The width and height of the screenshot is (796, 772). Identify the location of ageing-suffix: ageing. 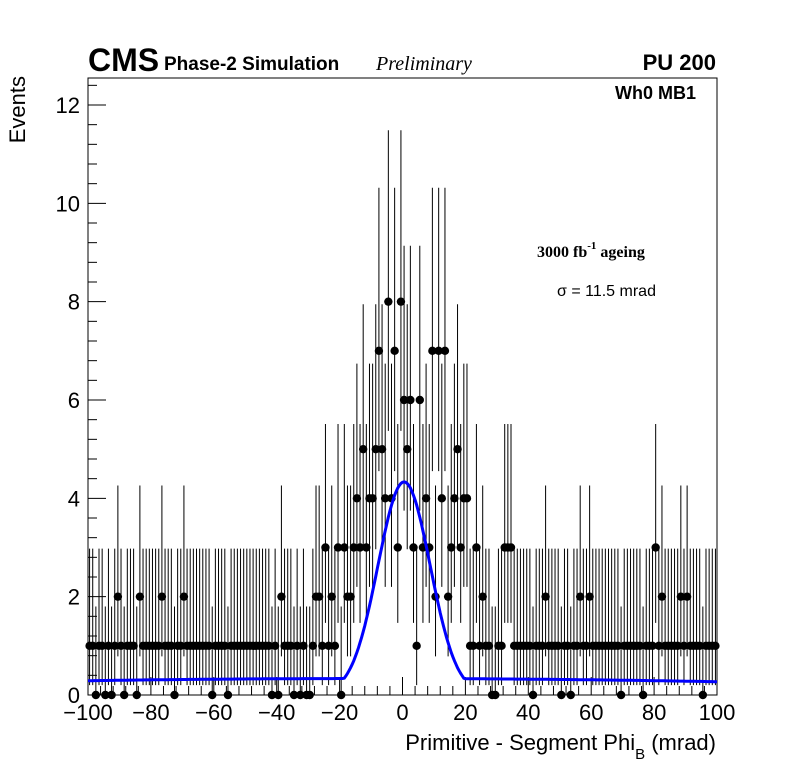
(620, 252).